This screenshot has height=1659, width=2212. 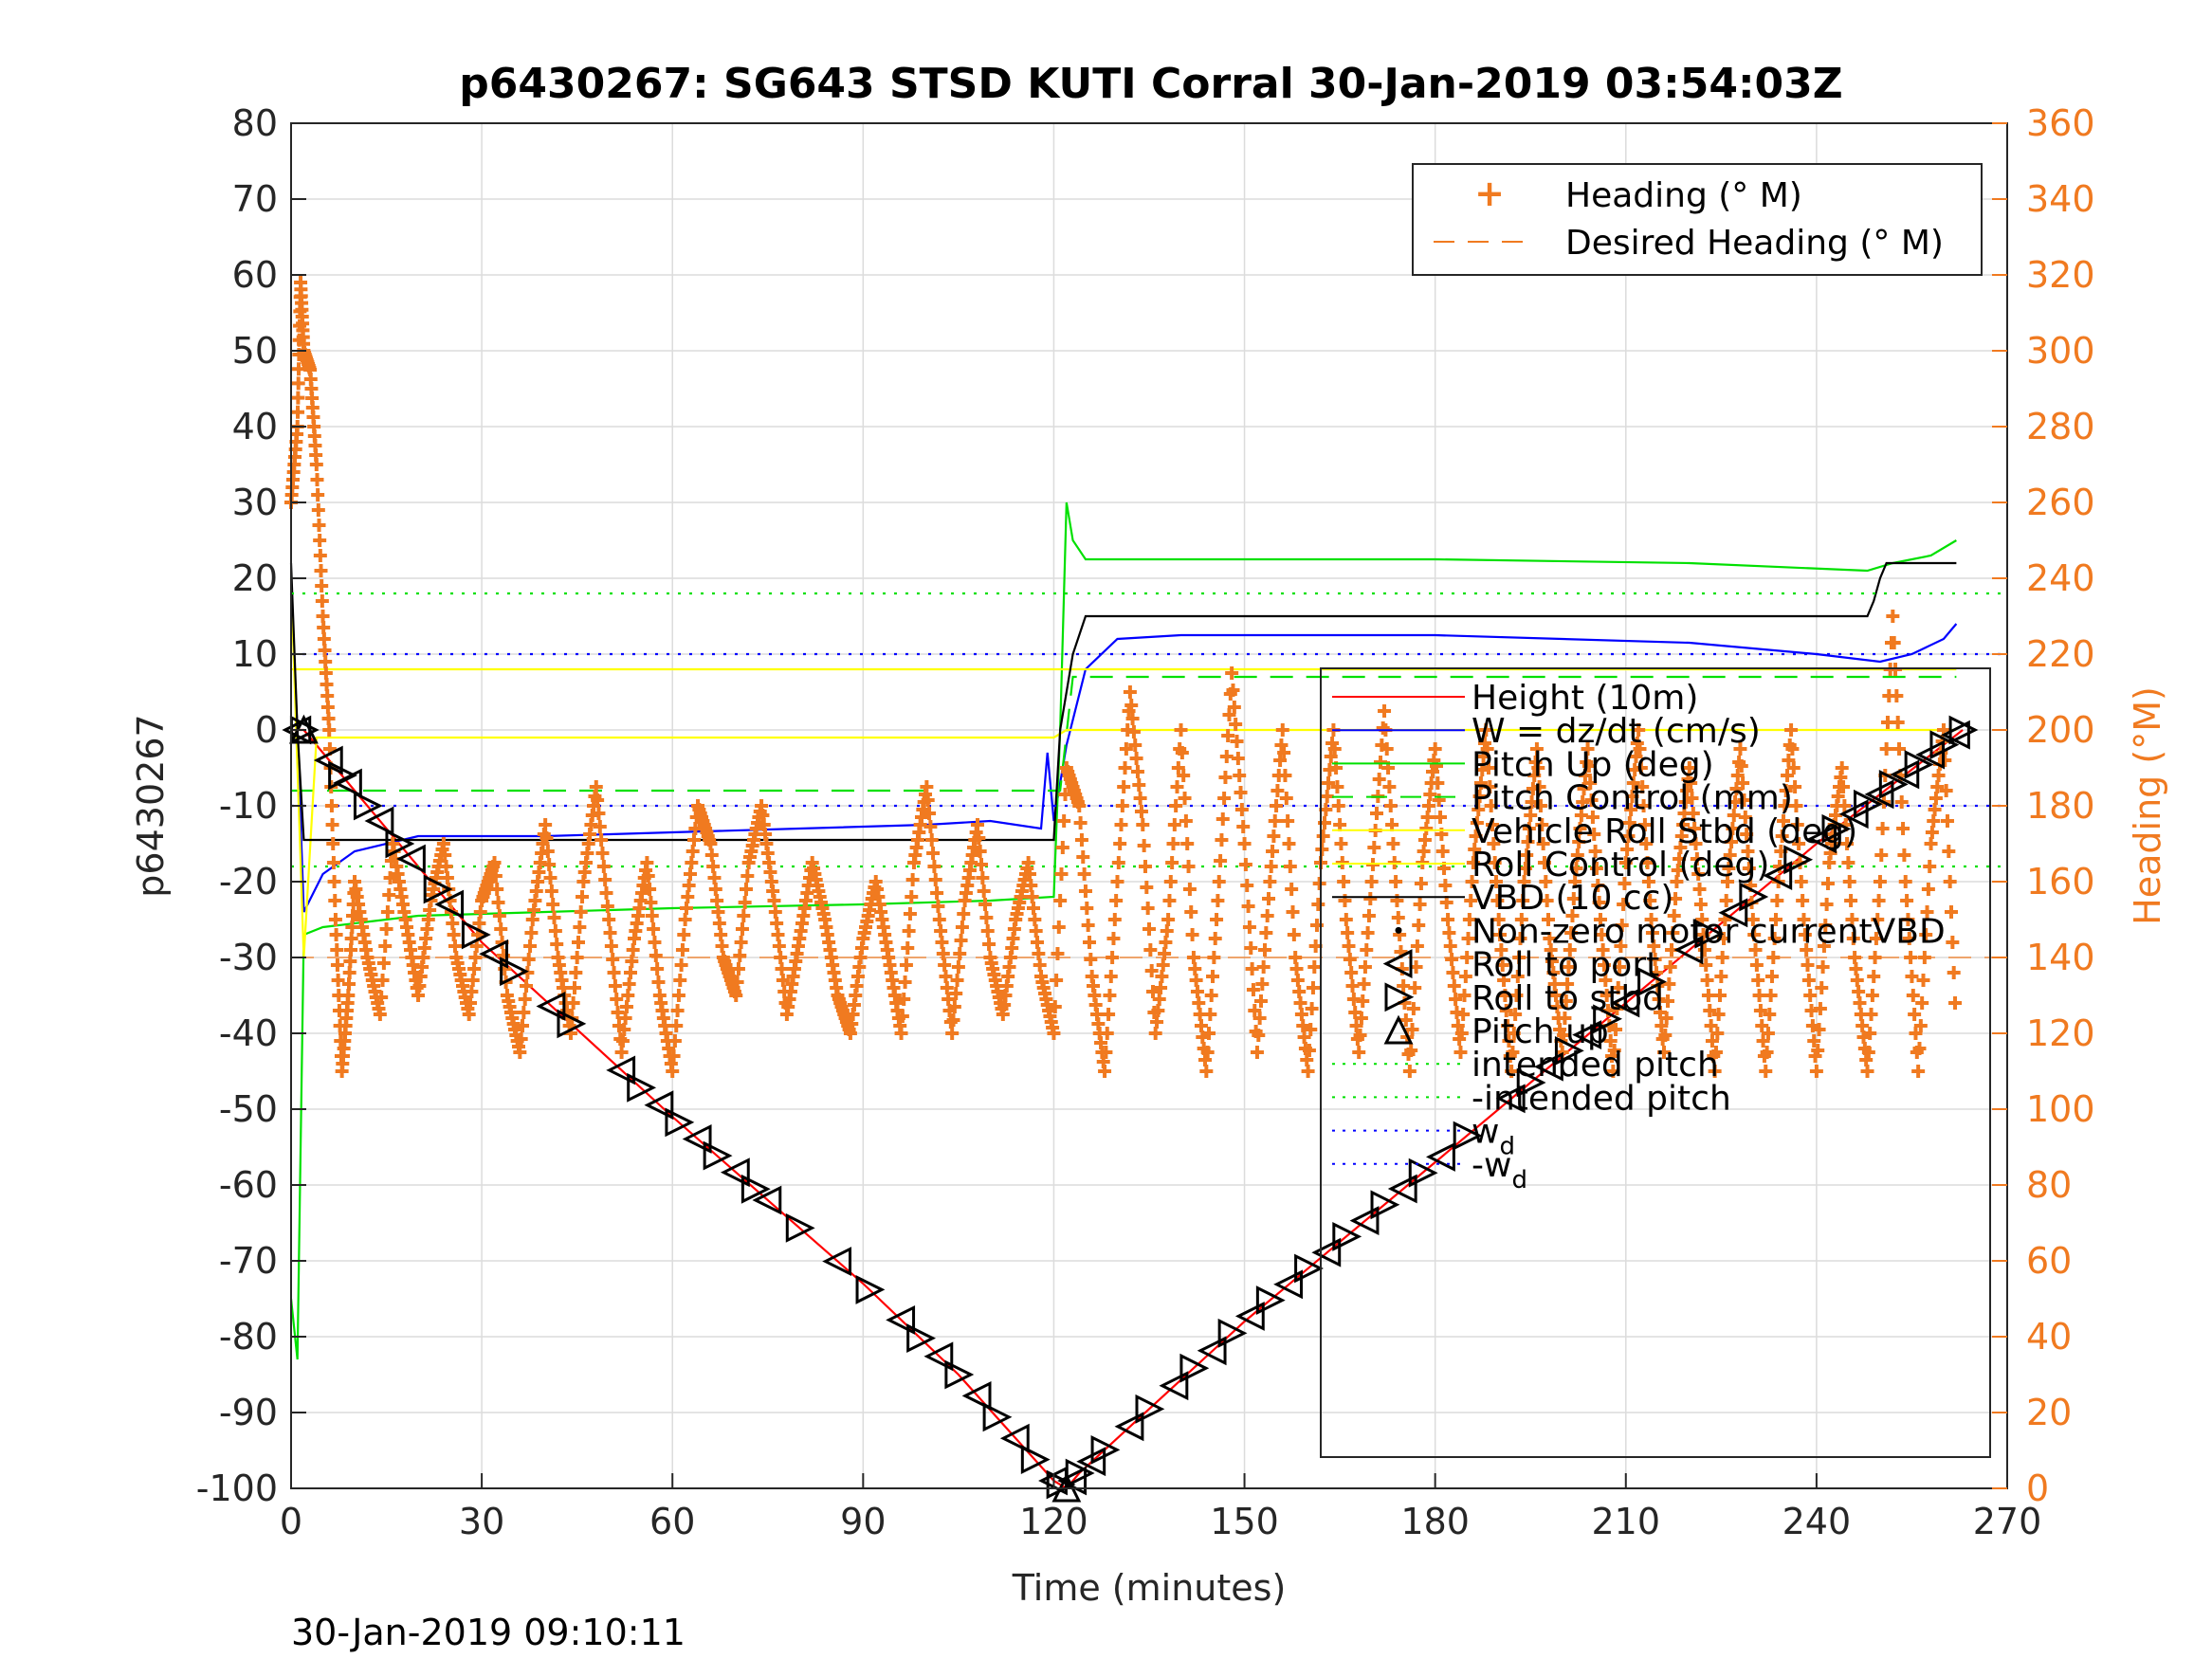 What do you see at coordinates (1124, 734) in the screenshot?
I see `series-pitch-control-mm` at bounding box center [1124, 734].